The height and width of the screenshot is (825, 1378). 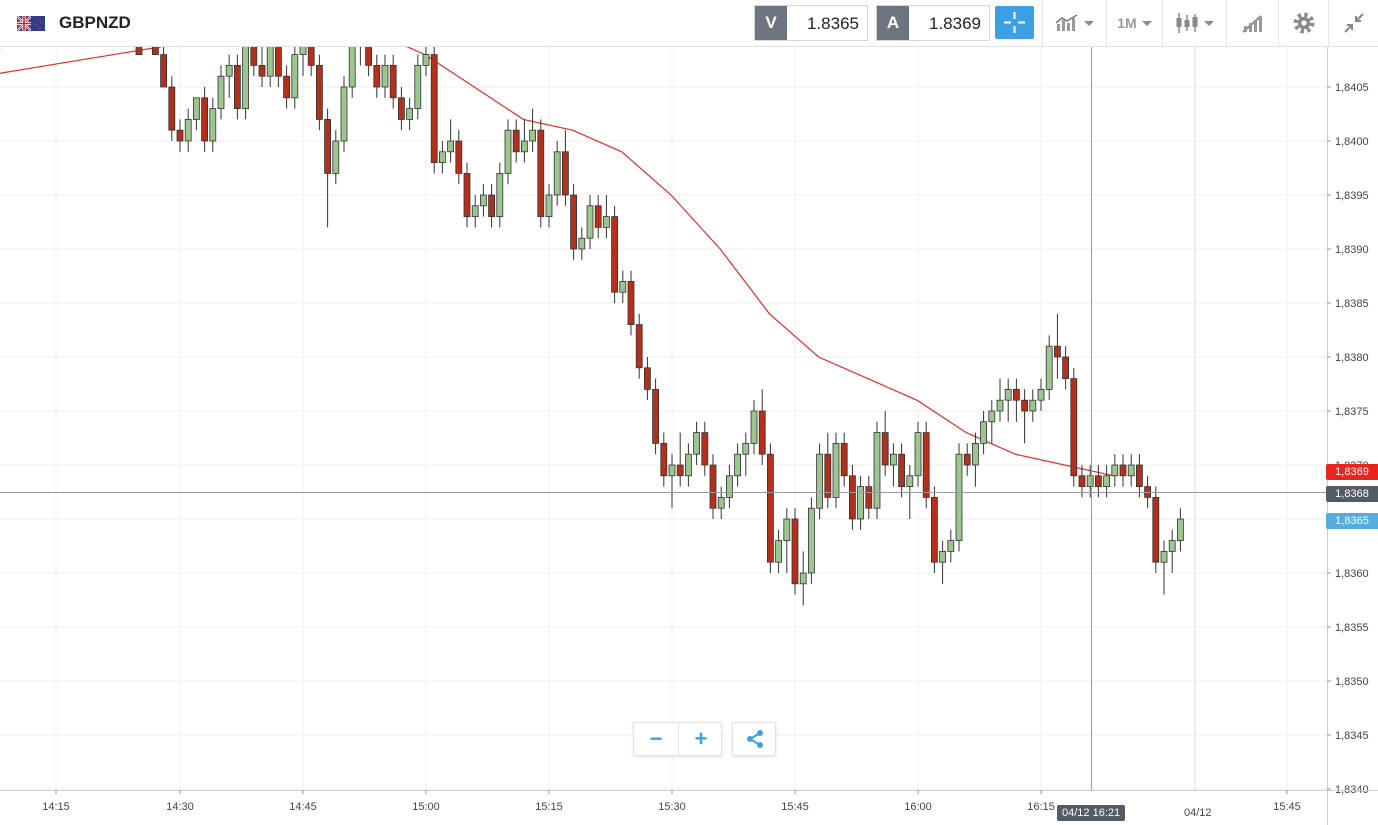 What do you see at coordinates (1066, 22) in the screenshot?
I see `indicators-icon` at bounding box center [1066, 22].